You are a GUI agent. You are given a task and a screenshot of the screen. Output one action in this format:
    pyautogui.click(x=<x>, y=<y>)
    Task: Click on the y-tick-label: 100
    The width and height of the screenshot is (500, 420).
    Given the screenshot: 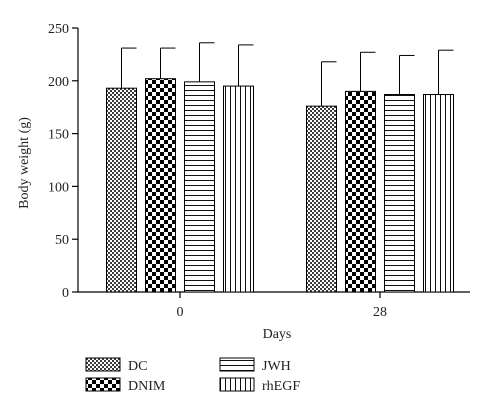 What is the action you would take?
    pyautogui.click(x=58, y=187)
    